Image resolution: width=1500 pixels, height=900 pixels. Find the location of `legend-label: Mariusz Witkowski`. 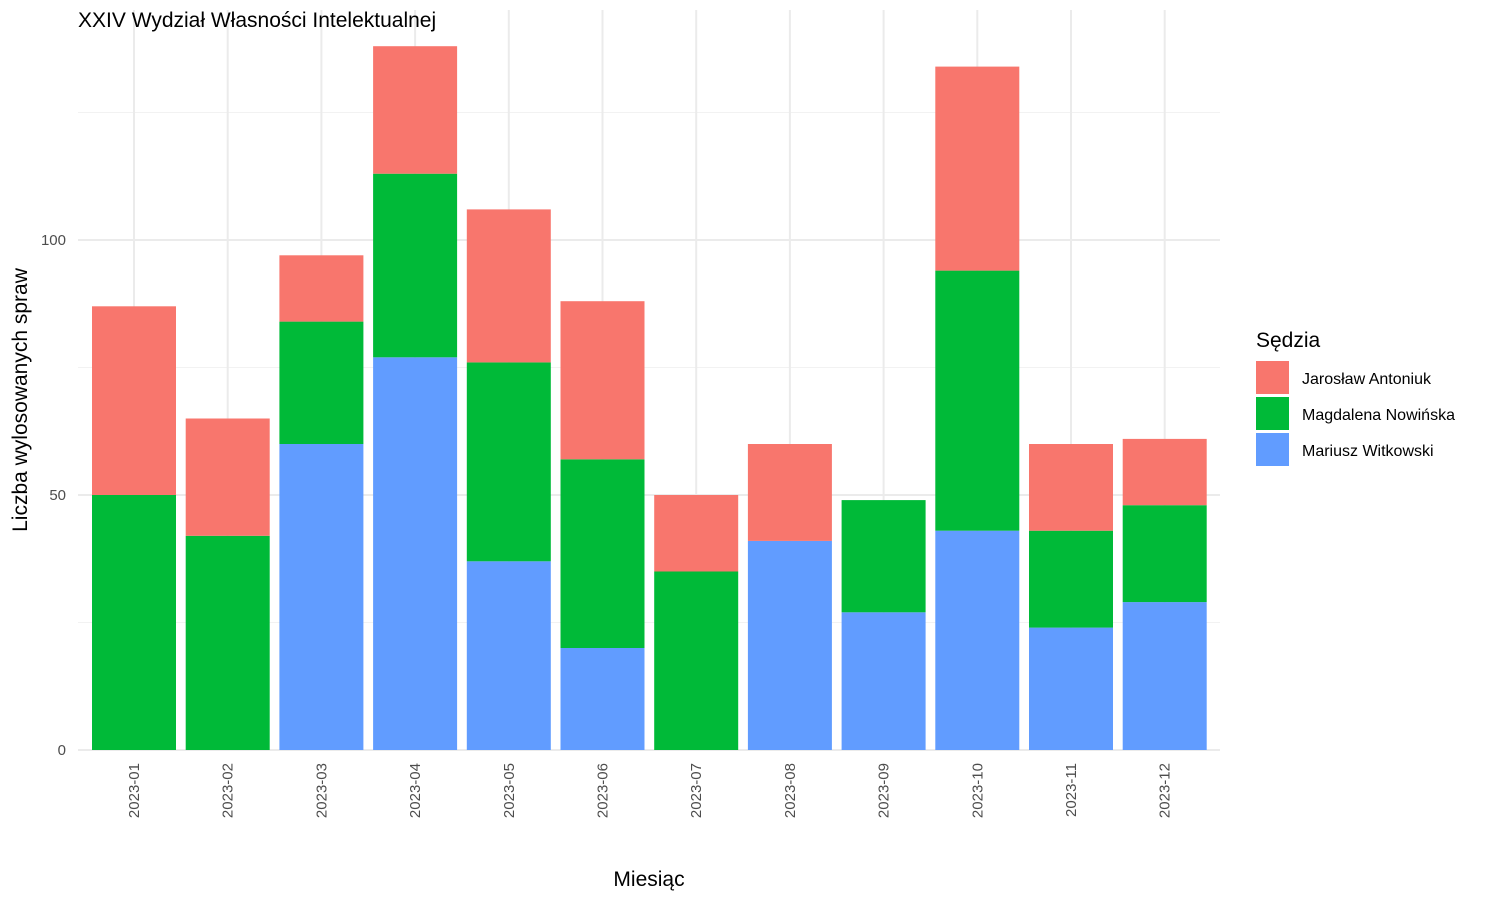

legend-label: Mariusz Witkowski is located at coordinates (1368, 451).